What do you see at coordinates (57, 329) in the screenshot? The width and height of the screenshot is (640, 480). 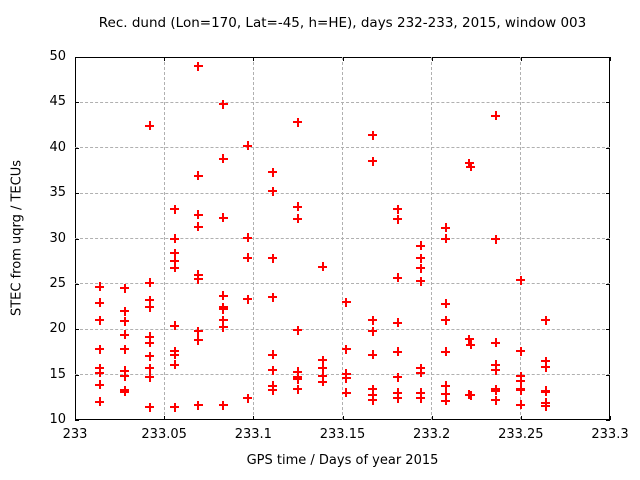 I see `y-tick-label: 20` at bounding box center [57, 329].